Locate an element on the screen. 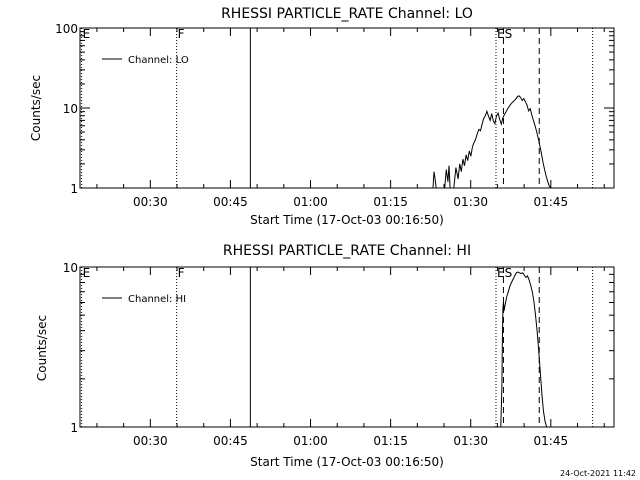  legend-label: Channel: HI is located at coordinates (157, 299).